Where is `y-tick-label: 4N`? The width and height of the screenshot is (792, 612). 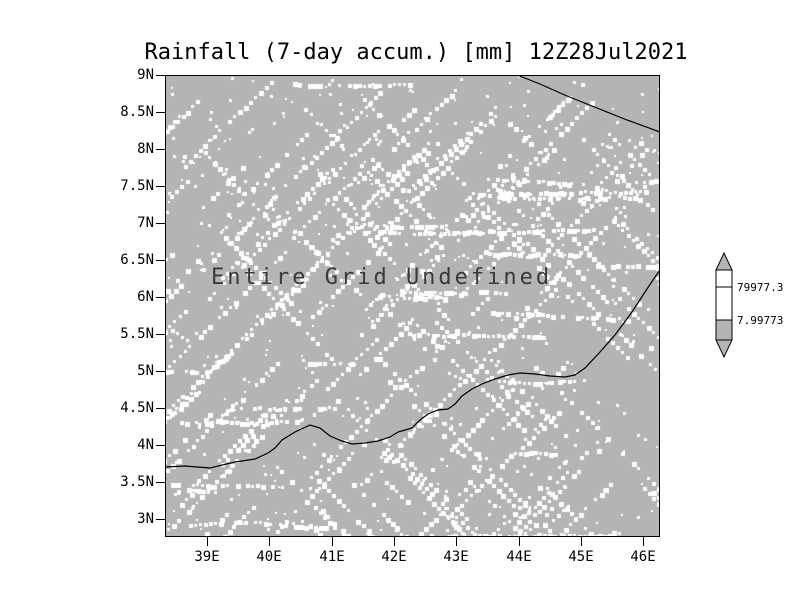 y-tick-label: 4N is located at coordinates (145, 445).